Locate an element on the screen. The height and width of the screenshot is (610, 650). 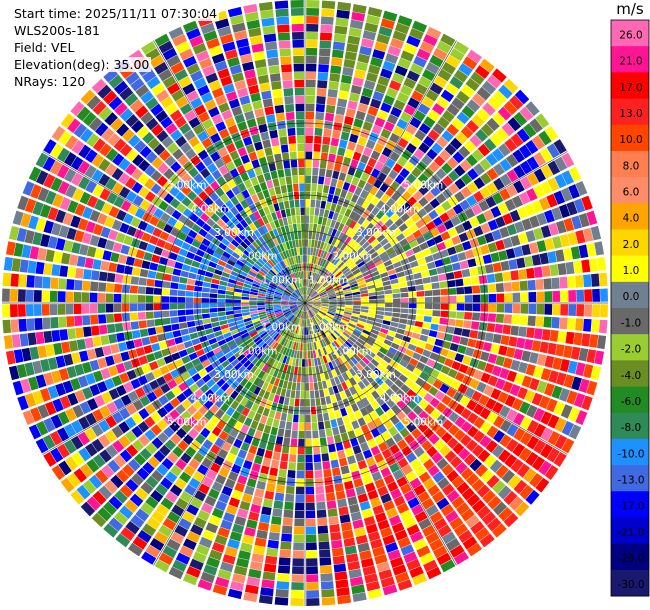
range-ring-label: 4.00km is located at coordinates (210, 209).